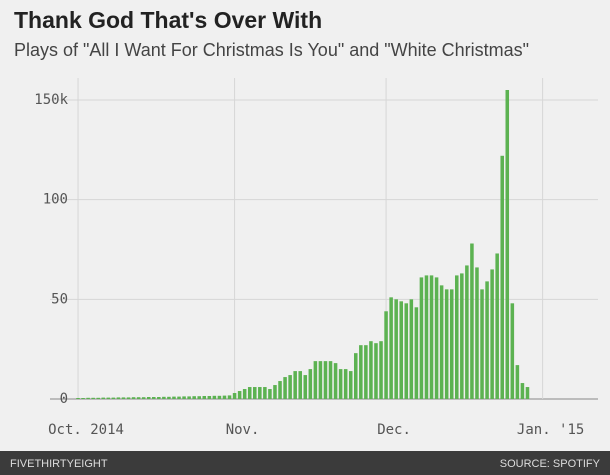  What do you see at coordinates (59, 299) in the screenshot?
I see `y-tick-label: 50` at bounding box center [59, 299].